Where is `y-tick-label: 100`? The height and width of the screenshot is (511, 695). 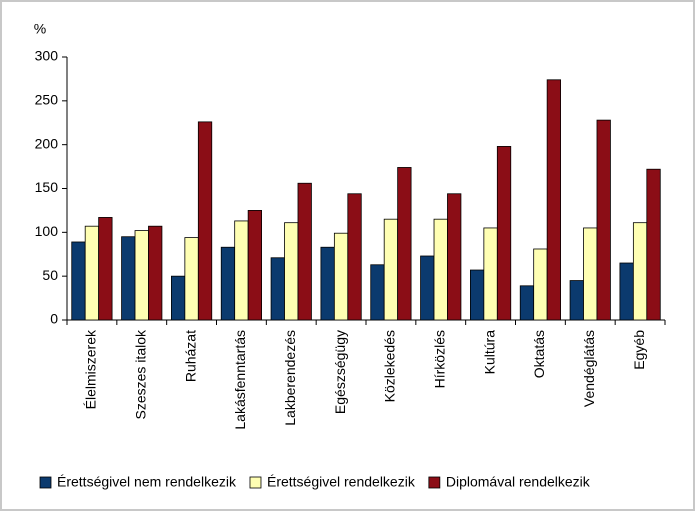
y-tick-label: 100 is located at coordinates (47, 231).